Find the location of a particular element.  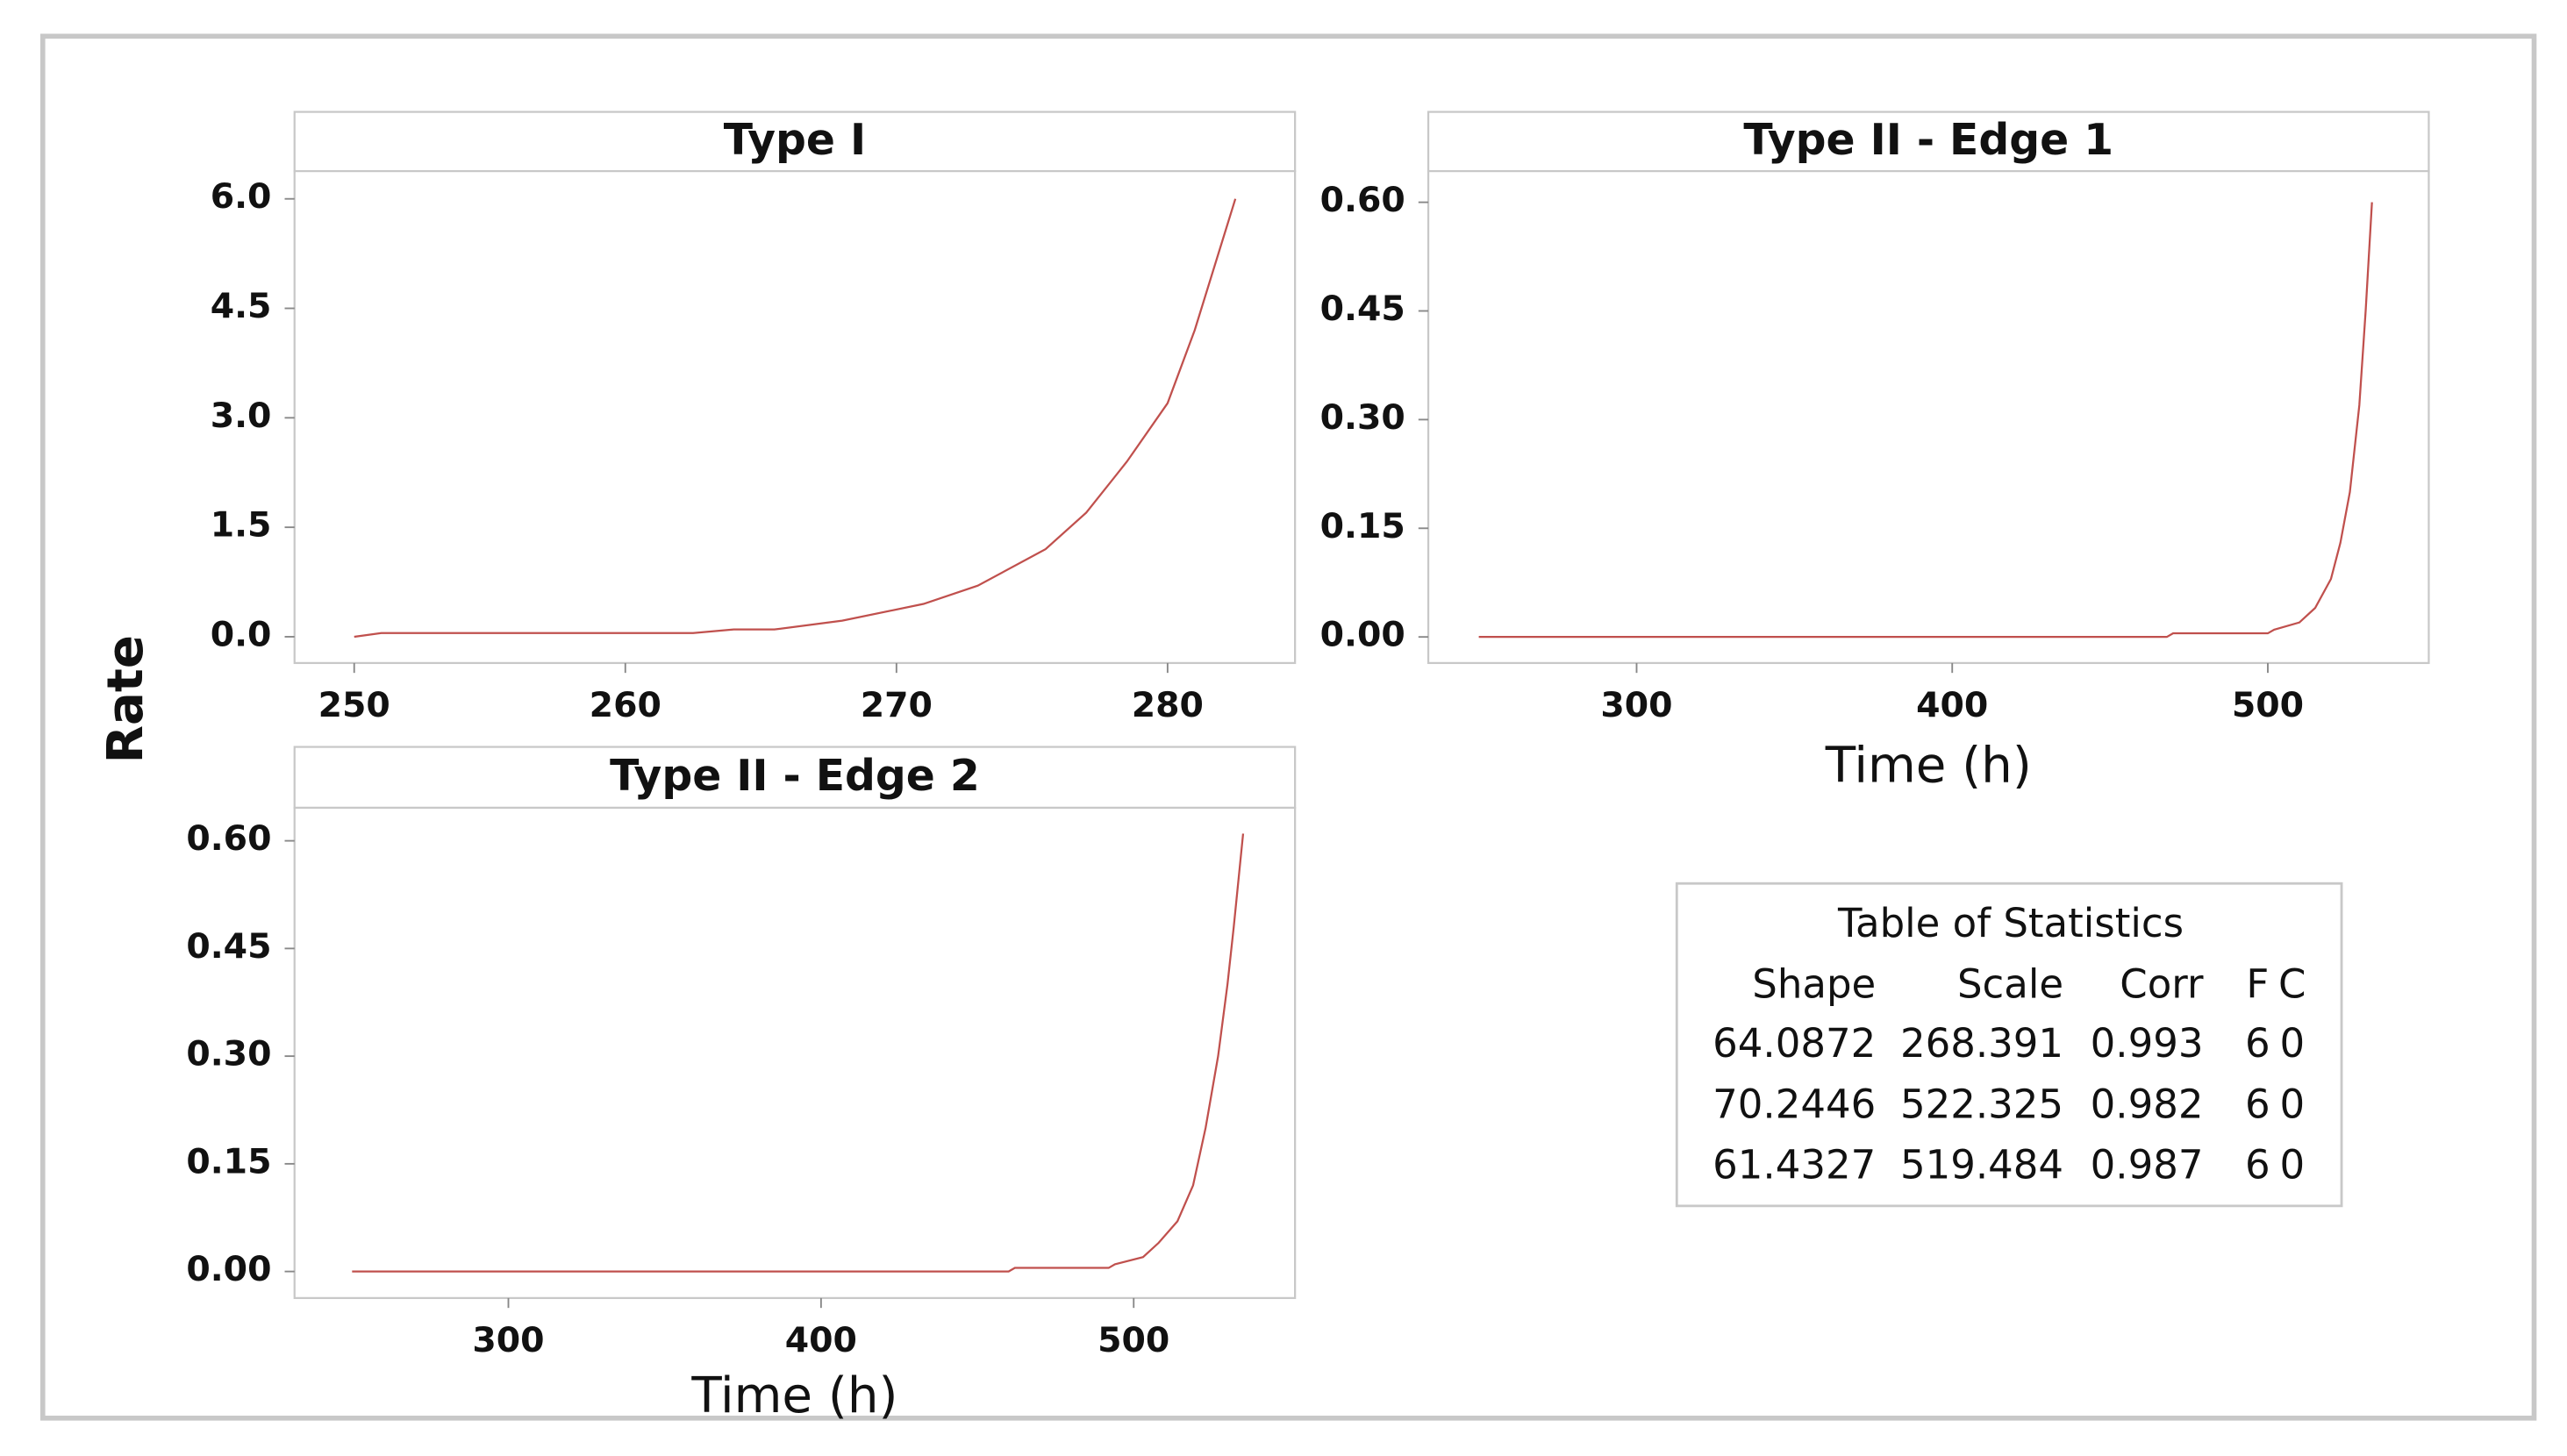

x-tick-label: 280 is located at coordinates (1168, 705).